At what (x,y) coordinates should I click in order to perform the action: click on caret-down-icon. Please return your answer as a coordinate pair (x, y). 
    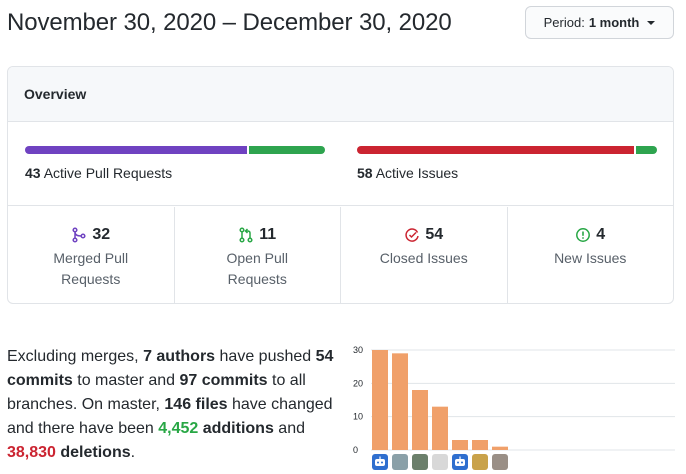
    Looking at the image, I should click on (651, 23).